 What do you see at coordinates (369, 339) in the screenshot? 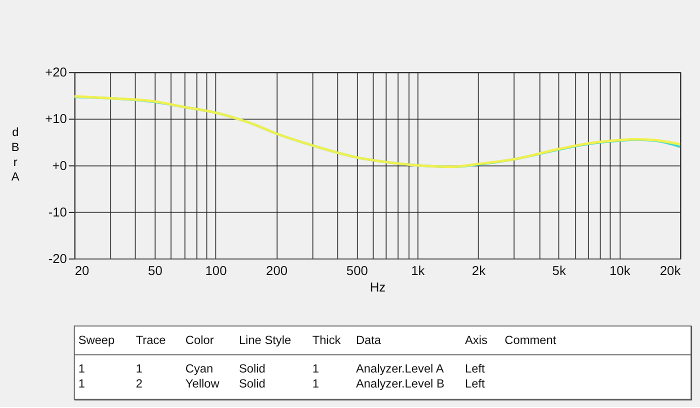
I see `text: Data` at bounding box center [369, 339].